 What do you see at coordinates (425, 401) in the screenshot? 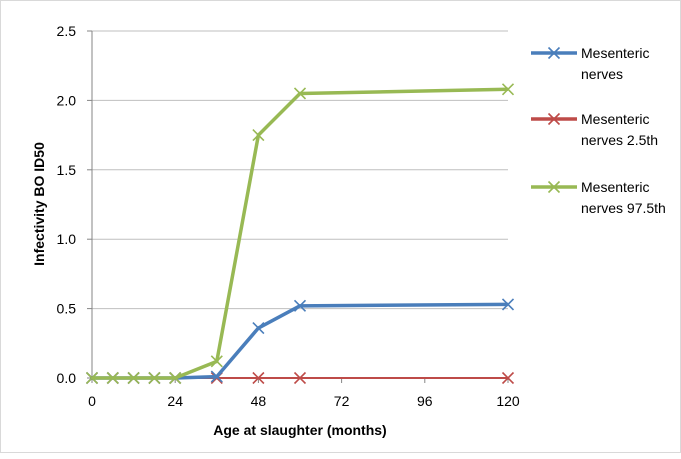
I see `x-tick-label: 96` at bounding box center [425, 401].